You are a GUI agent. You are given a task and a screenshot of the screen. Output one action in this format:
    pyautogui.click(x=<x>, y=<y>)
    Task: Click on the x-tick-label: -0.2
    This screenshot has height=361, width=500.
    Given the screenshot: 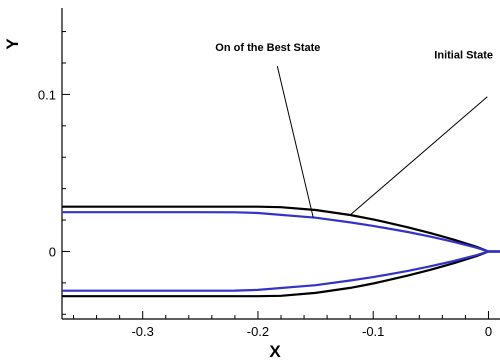 What is the action you would take?
    pyautogui.click(x=258, y=331)
    